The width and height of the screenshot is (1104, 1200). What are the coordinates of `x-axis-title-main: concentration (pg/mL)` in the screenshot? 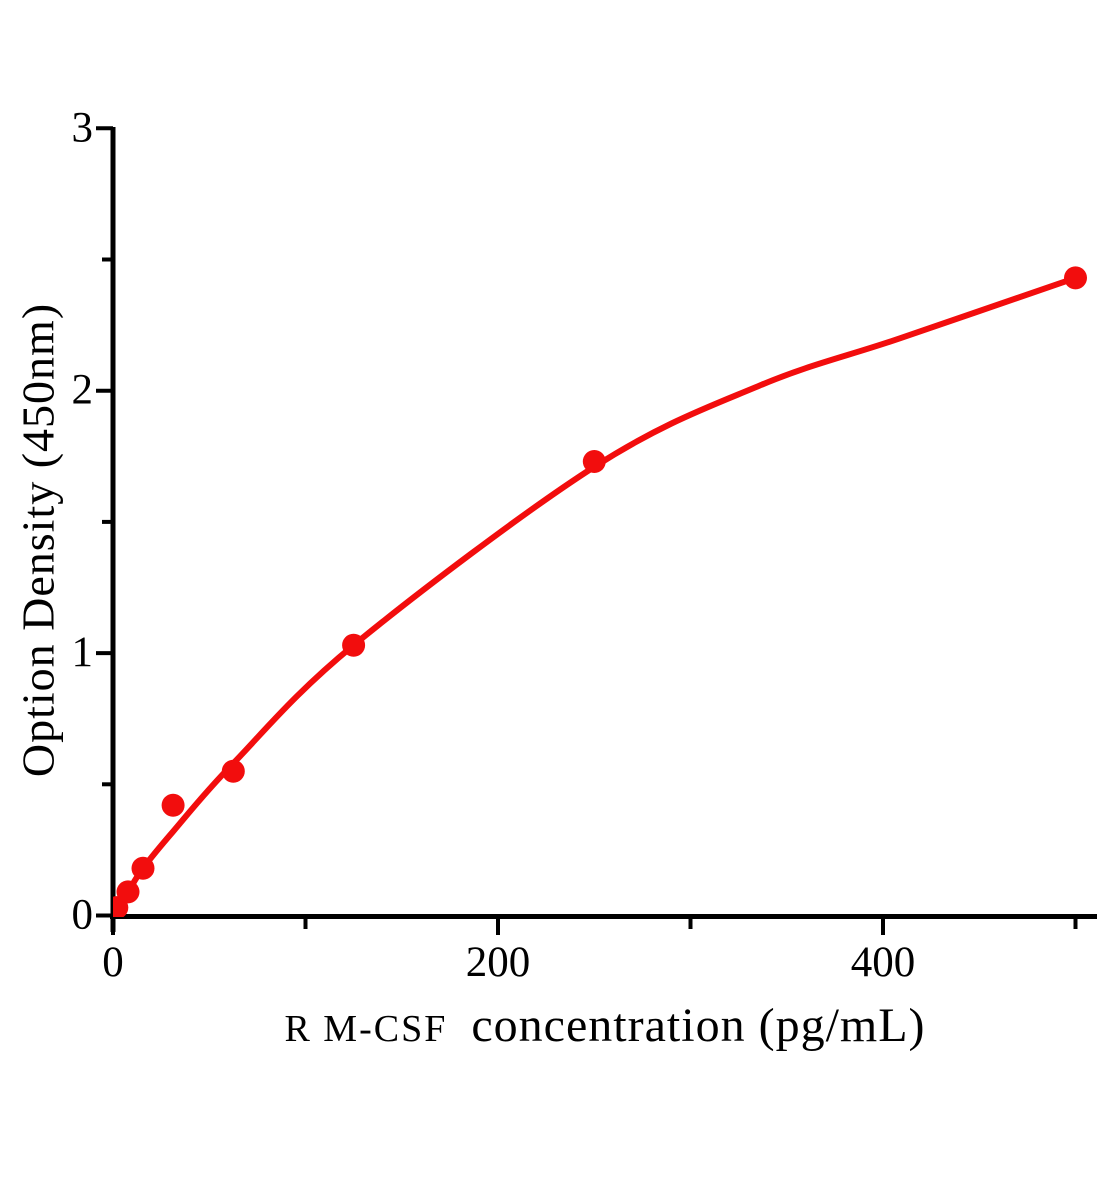 It's located at (698, 1025).